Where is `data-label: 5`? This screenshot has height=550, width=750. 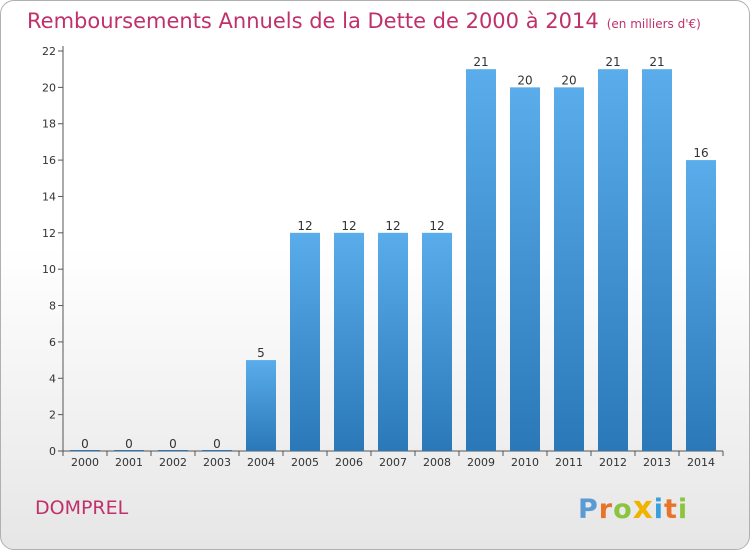
data-label: 5 is located at coordinates (261, 353).